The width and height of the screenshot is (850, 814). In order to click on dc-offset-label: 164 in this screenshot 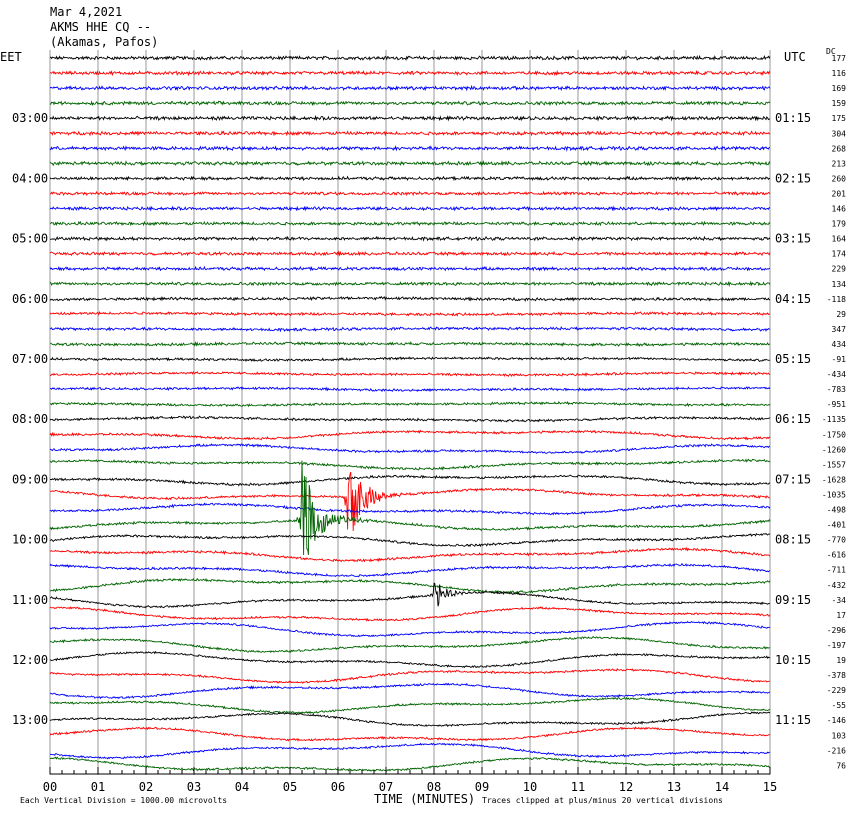, I will do `click(839, 239)`.